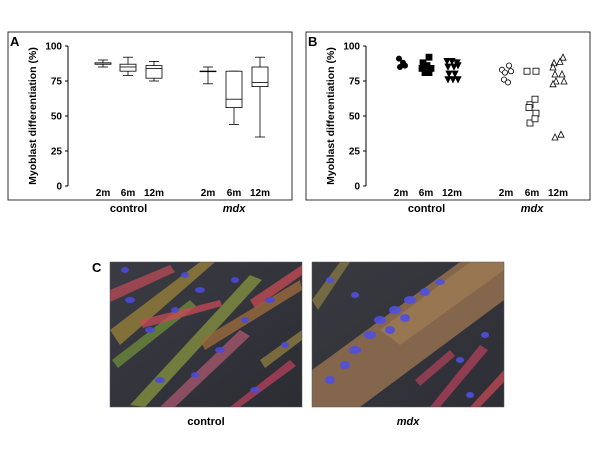 This screenshot has width=600, height=450. What do you see at coordinates (53, 47) in the screenshot?
I see `panel-a-y-tick-label: 100` at bounding box center [53, 47].